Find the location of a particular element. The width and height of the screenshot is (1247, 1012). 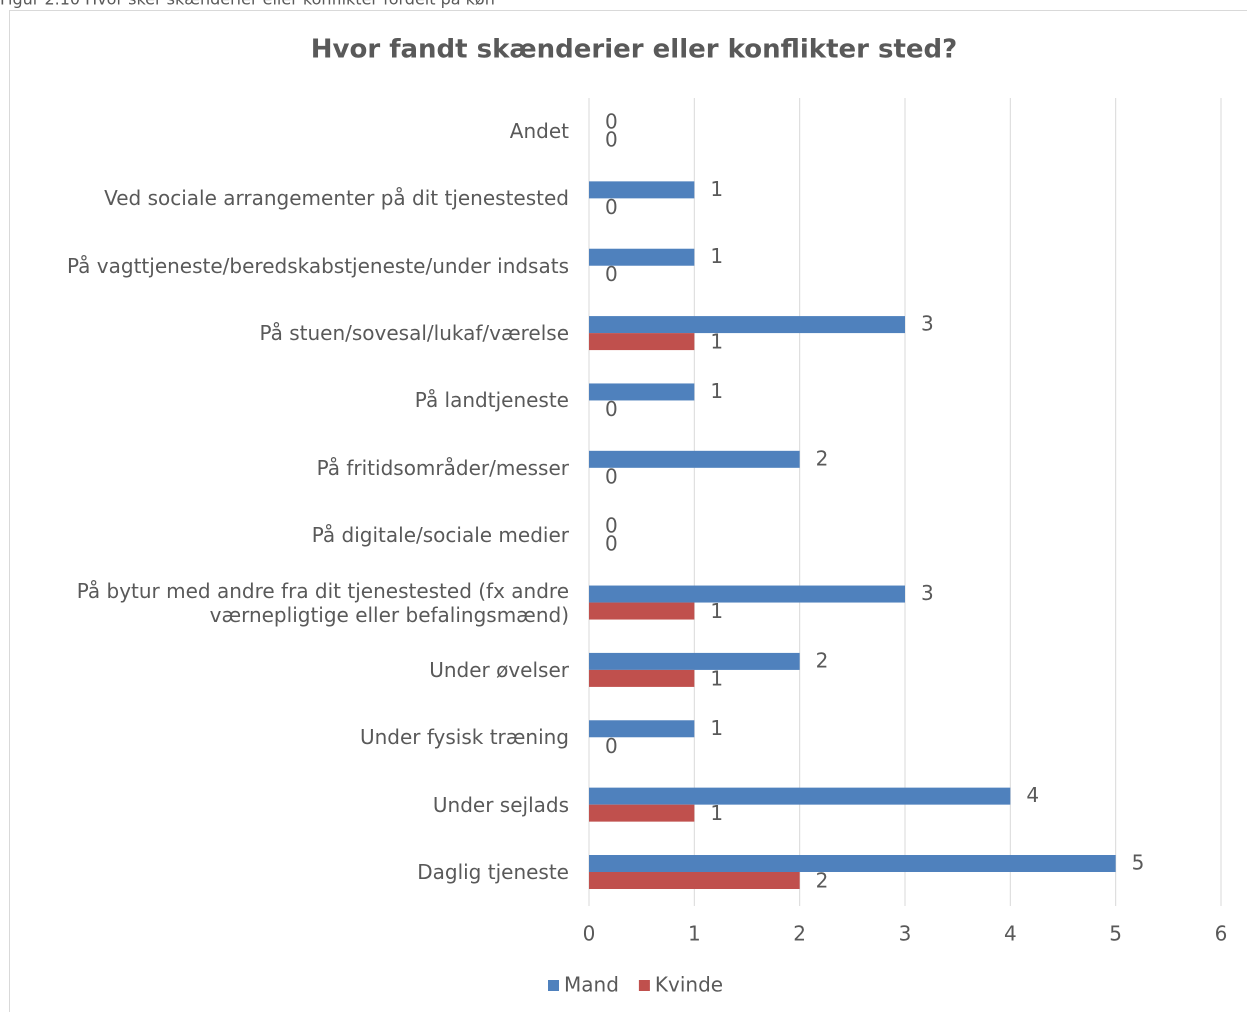

y-tick-label: På landtjeneste is located at coordinates (491, 400).